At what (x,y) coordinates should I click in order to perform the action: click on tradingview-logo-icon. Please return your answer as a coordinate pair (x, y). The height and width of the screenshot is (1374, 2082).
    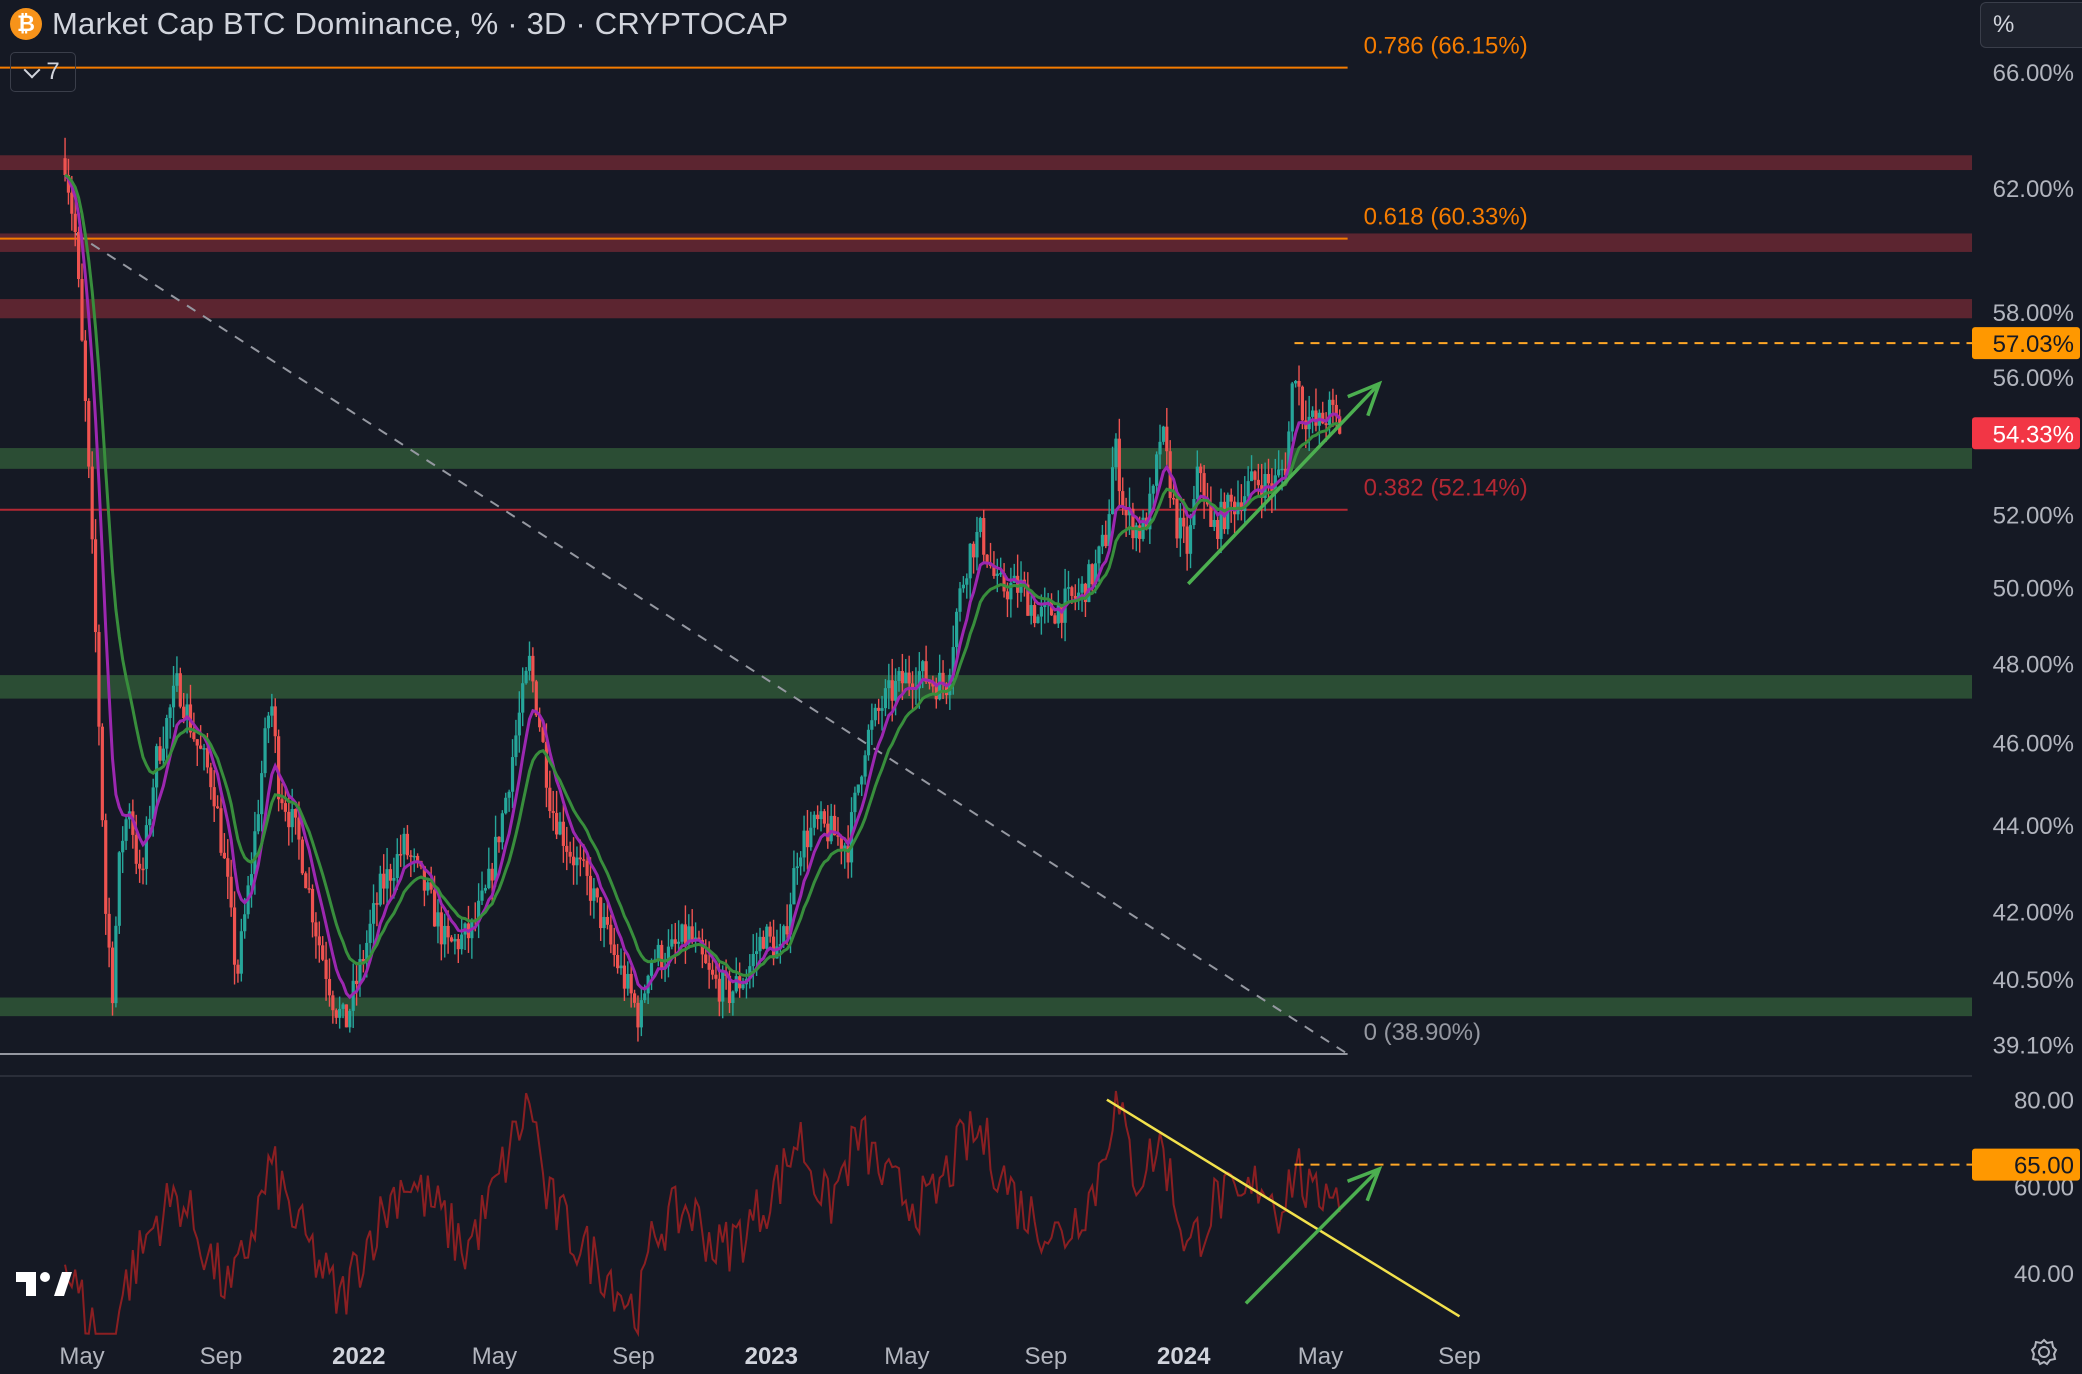
    Looking at the image, I should click on (44, 1286).